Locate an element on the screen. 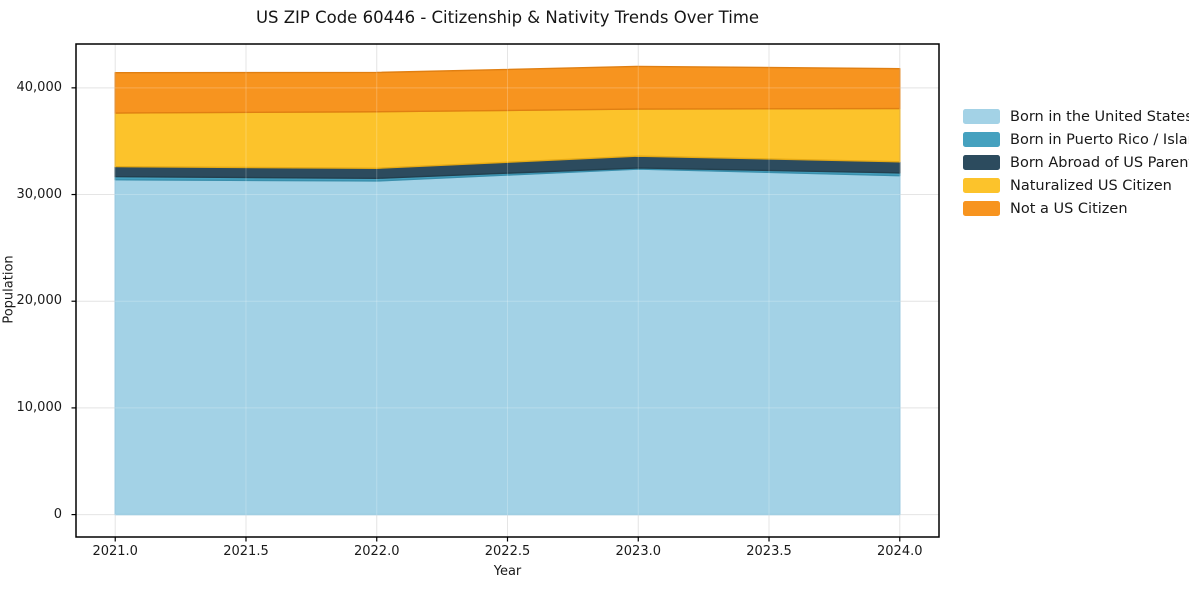 This screenshot has width=1189, height=590. legend-label: Born in Puerto Rico / Islands is located at coordinates (1099, 139).